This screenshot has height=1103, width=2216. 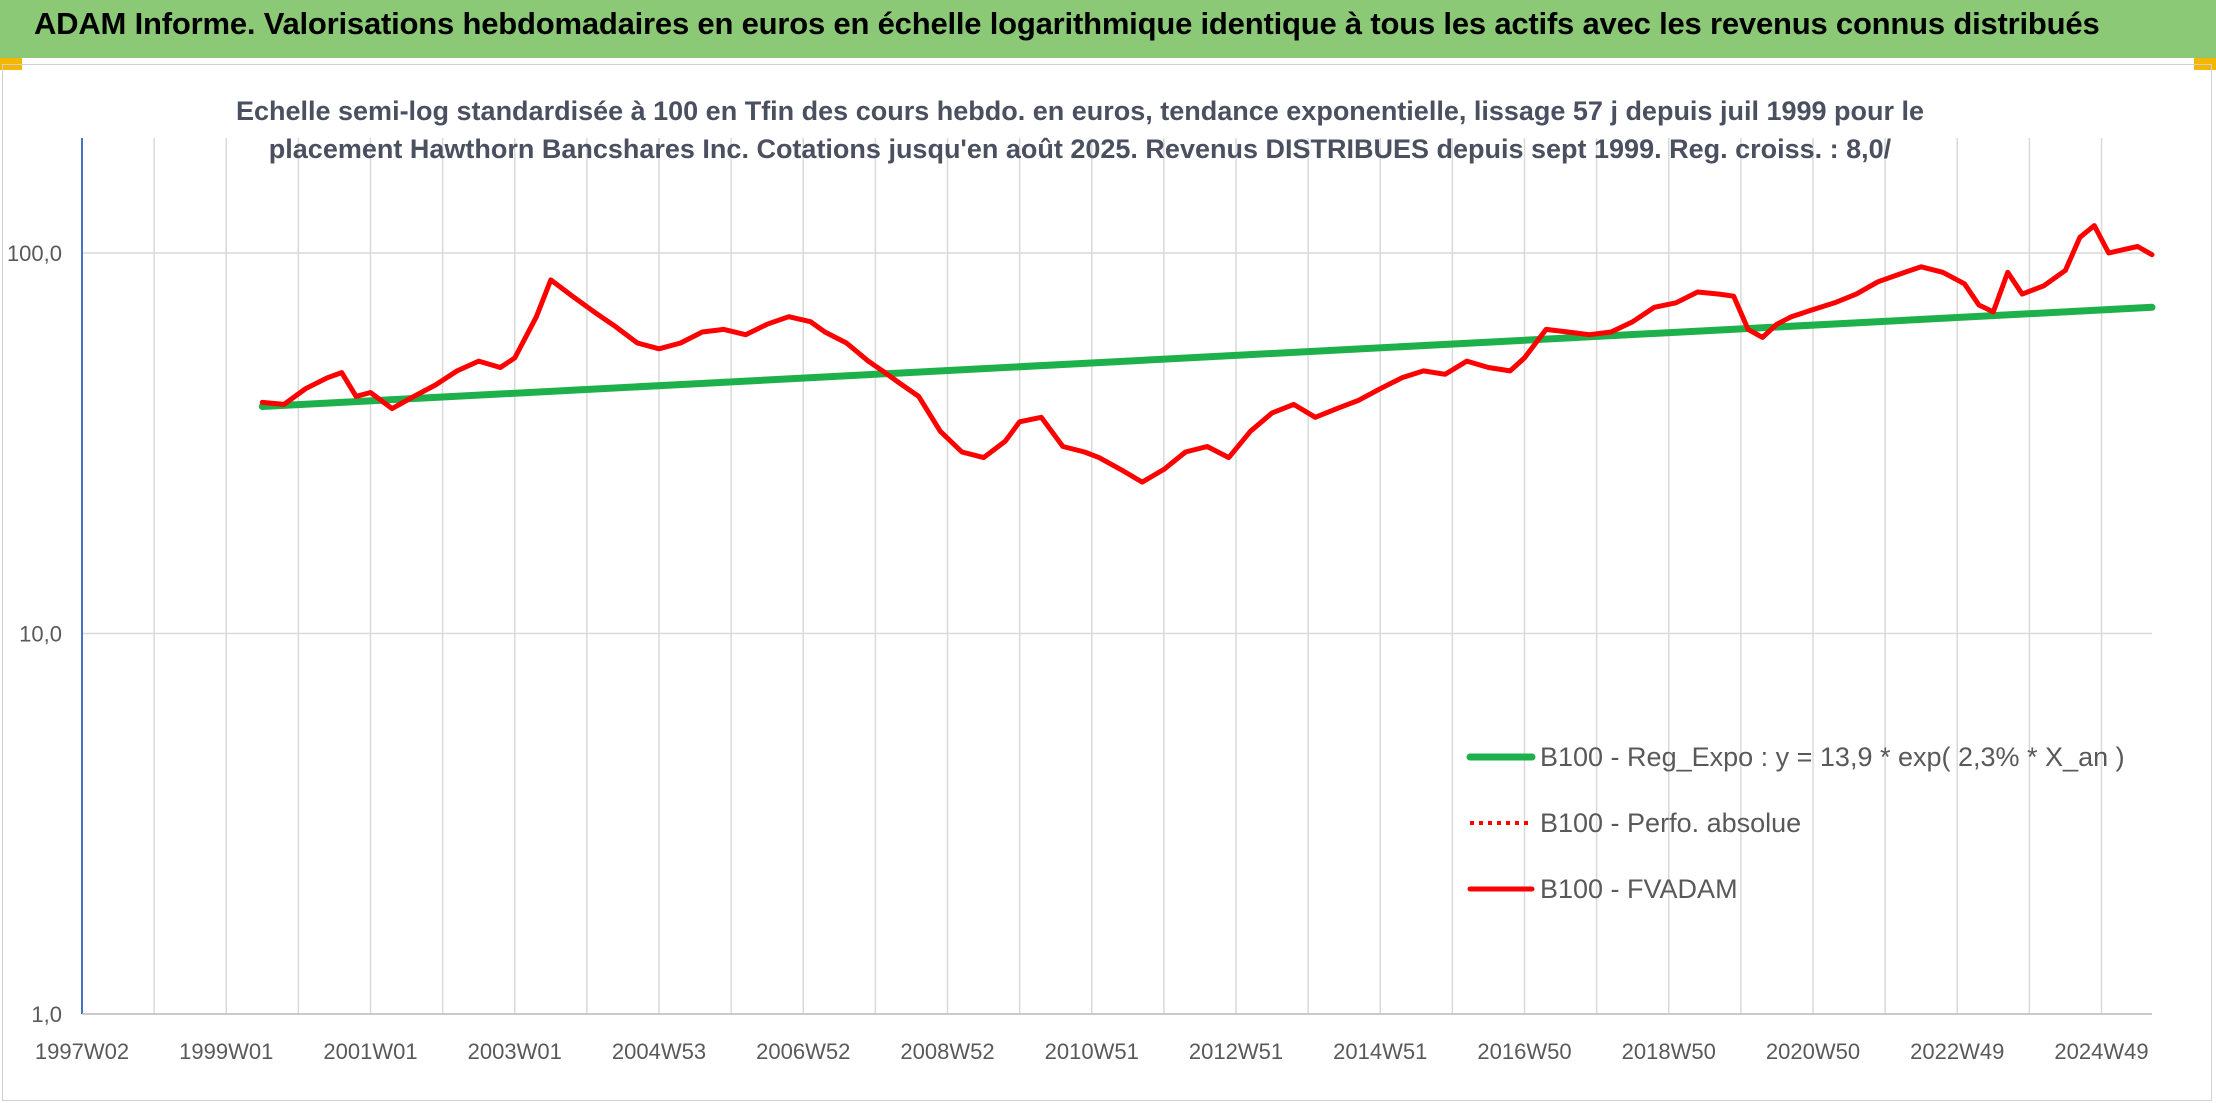 I want to click on x-tick-label: 2012W51, so click(x=1236, y=1051).